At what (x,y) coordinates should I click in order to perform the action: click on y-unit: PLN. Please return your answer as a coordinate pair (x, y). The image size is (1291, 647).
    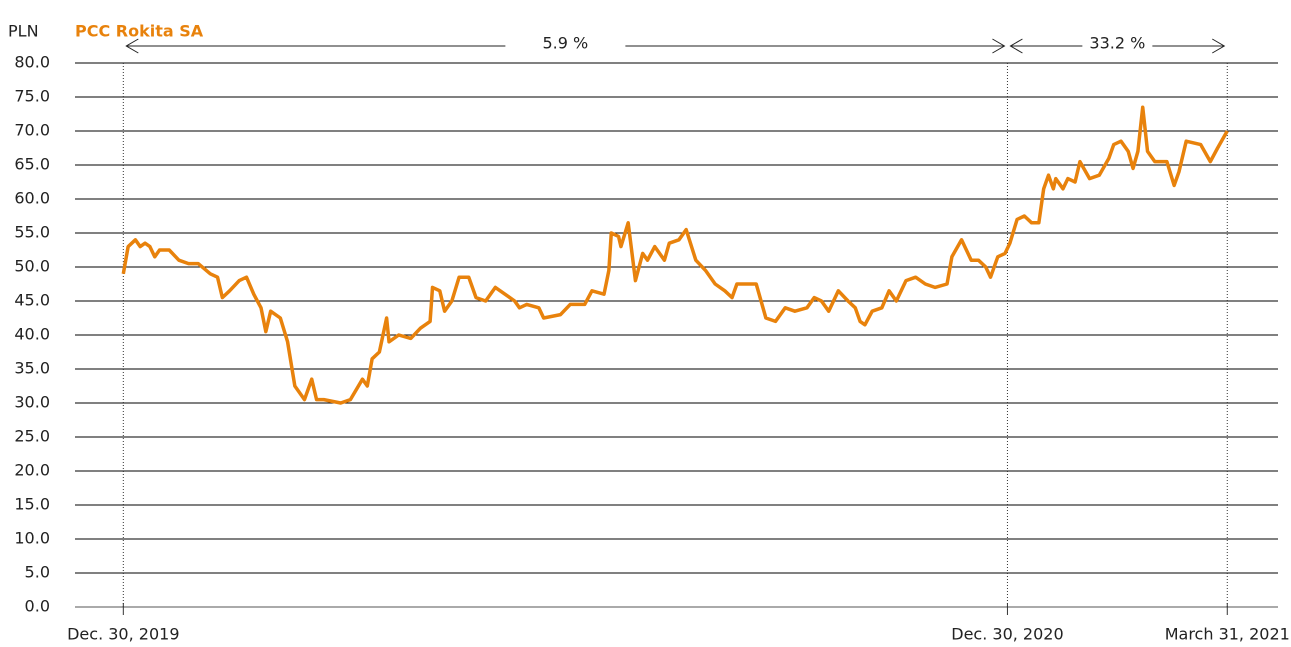
    Looking at the image, I should click on (23, 31).